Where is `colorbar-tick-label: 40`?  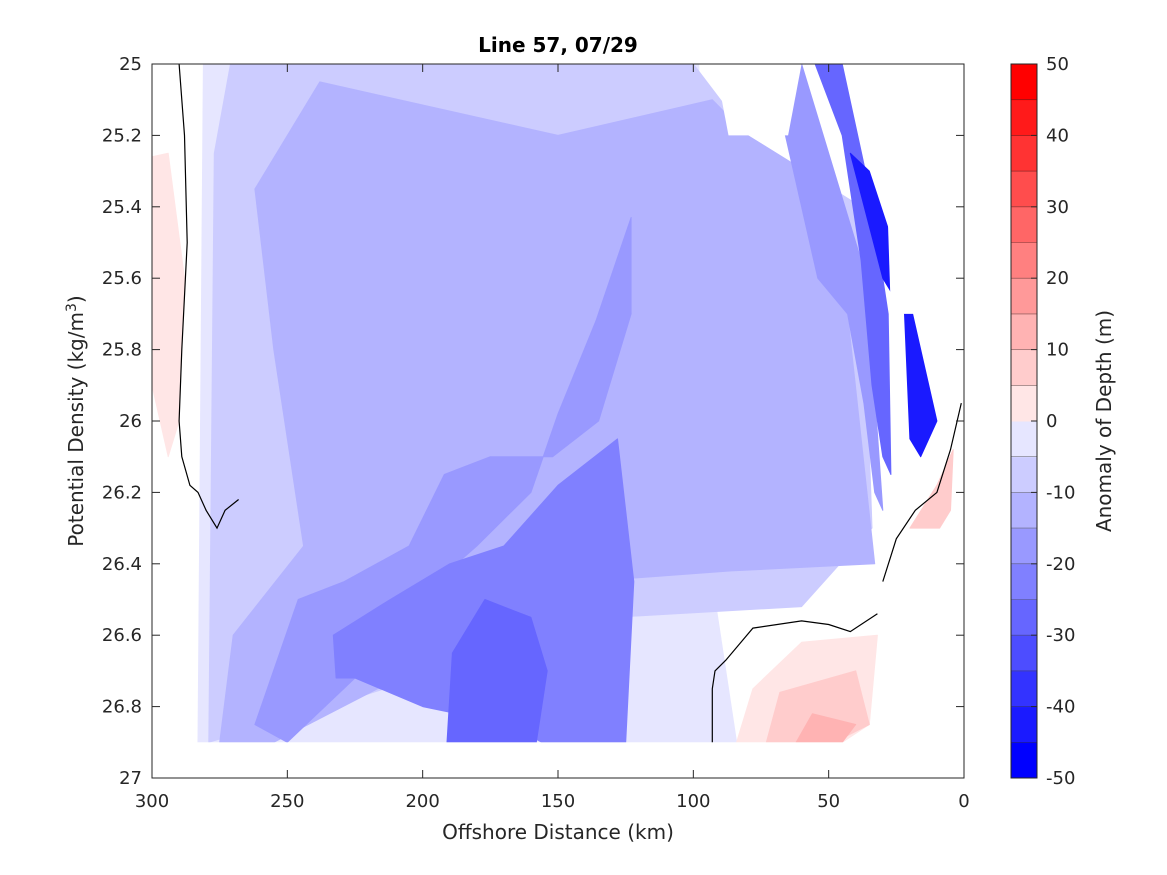
colorbar-tick-label: 40 is located at coordinates (1057, 135).